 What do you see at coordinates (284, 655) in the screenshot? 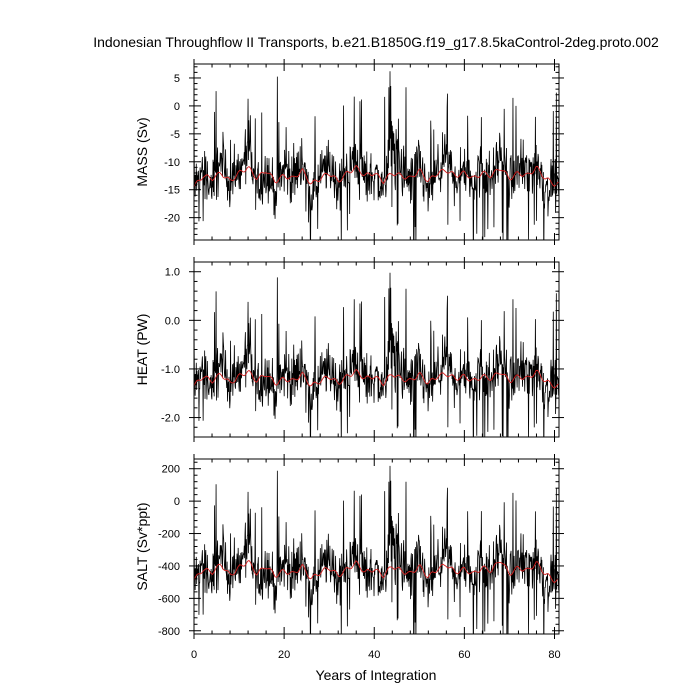
I see `x-tick-label: 20` at bounding box center [284, 655].